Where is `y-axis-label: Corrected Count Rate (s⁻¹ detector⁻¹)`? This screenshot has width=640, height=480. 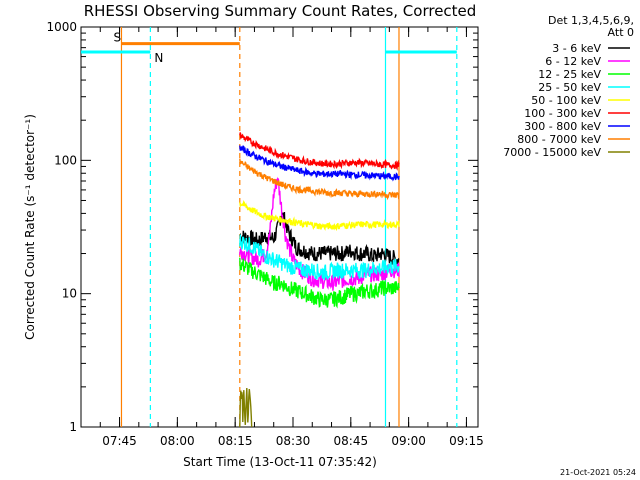 y-axis-label: Corrected Count Rate (s⁻¹ detector⁻¹) is located at coordinates (30, 227).